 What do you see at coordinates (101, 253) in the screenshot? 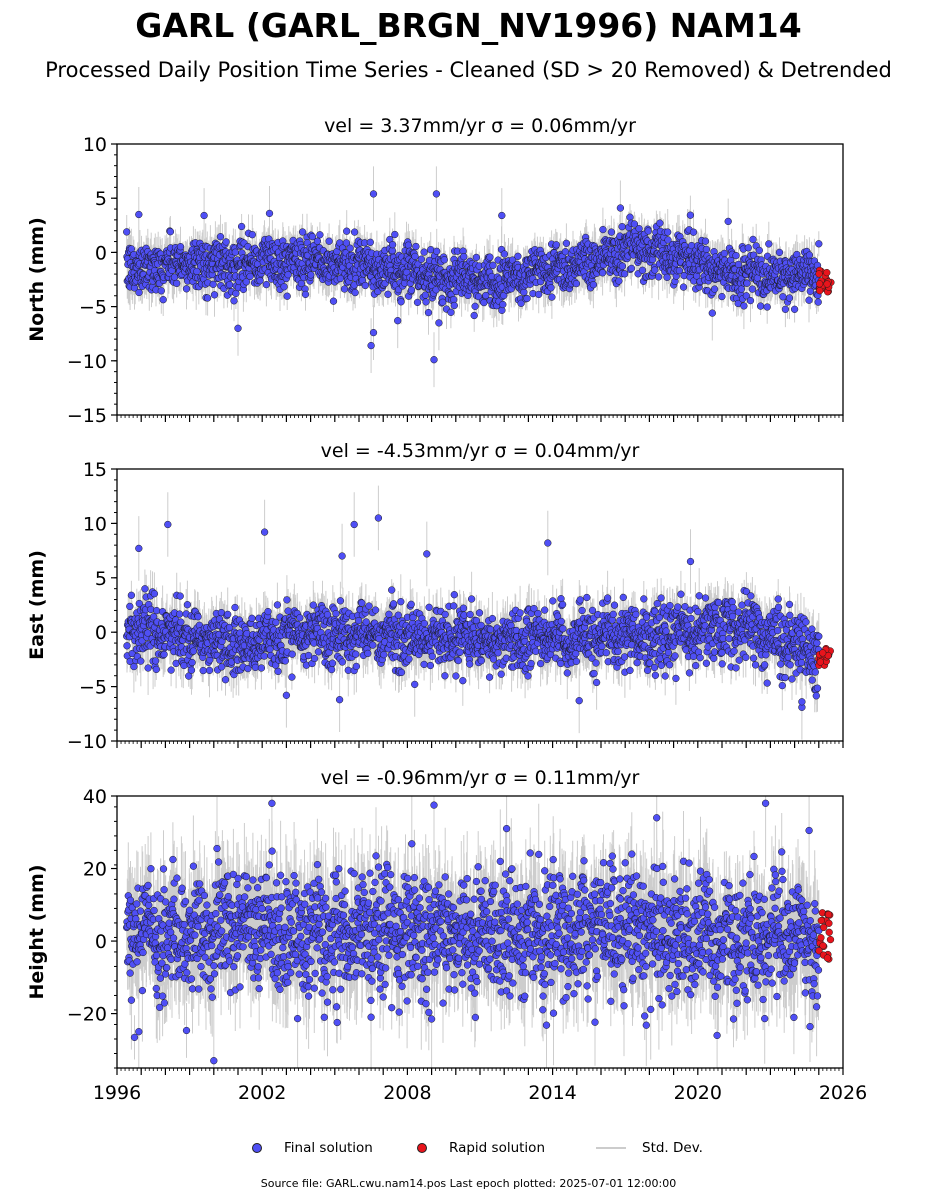
I see `y-tick-label: 0` at bounding box center [101, 253].